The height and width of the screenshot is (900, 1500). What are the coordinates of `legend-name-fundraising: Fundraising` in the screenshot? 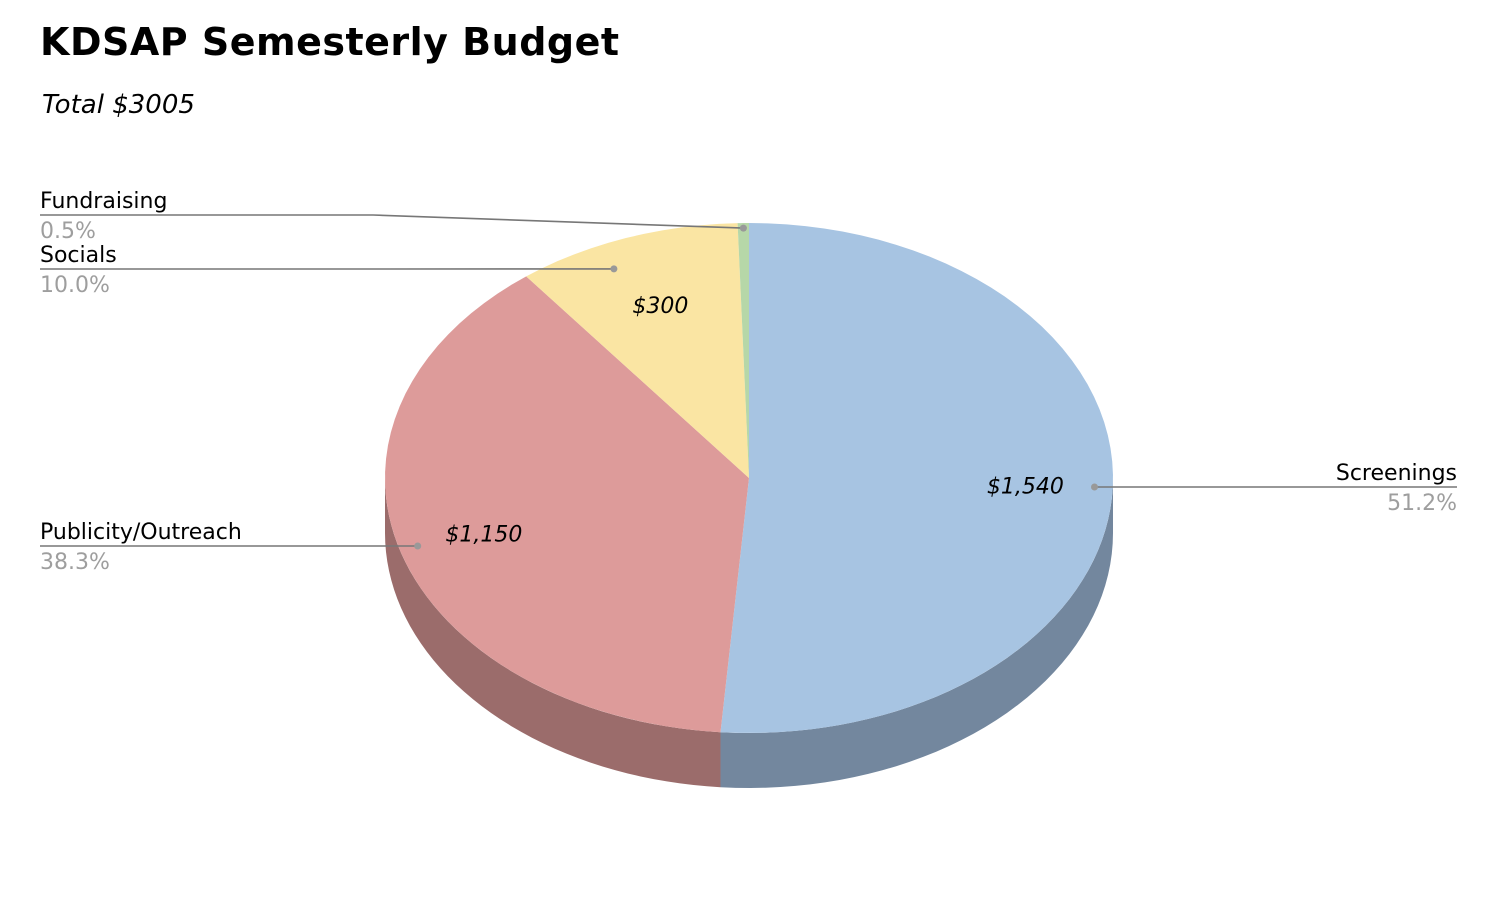 It's located at (103, 201).